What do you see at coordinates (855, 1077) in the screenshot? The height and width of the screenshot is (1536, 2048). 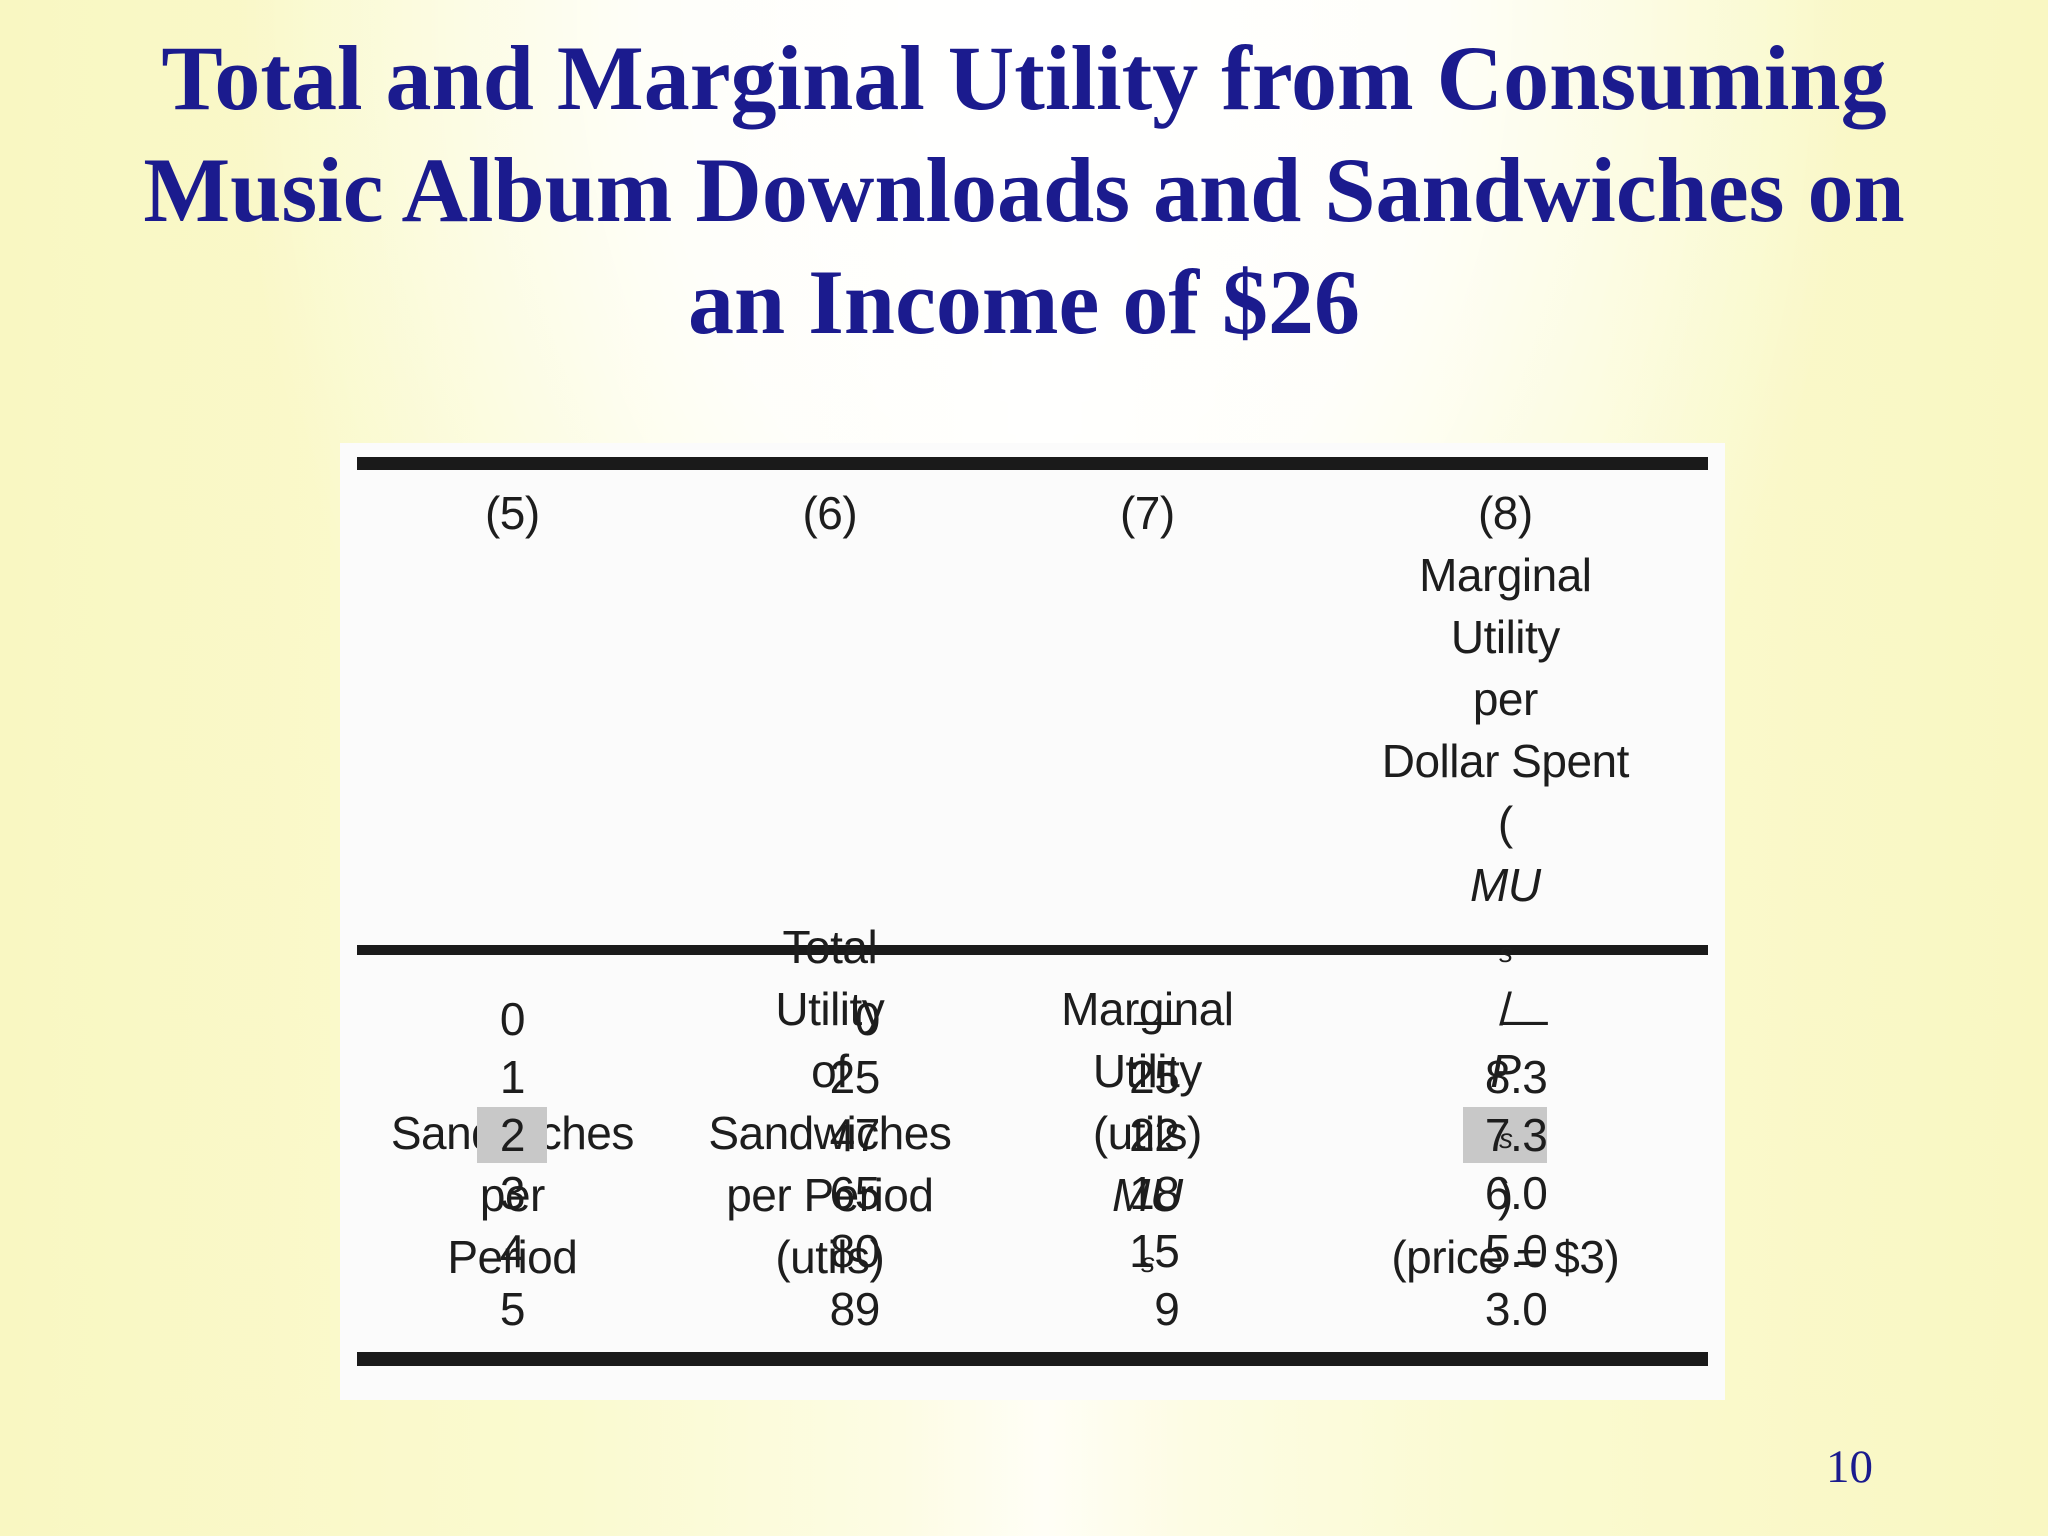 I see `cell-value: 25` at bounding box center [855, 1077].